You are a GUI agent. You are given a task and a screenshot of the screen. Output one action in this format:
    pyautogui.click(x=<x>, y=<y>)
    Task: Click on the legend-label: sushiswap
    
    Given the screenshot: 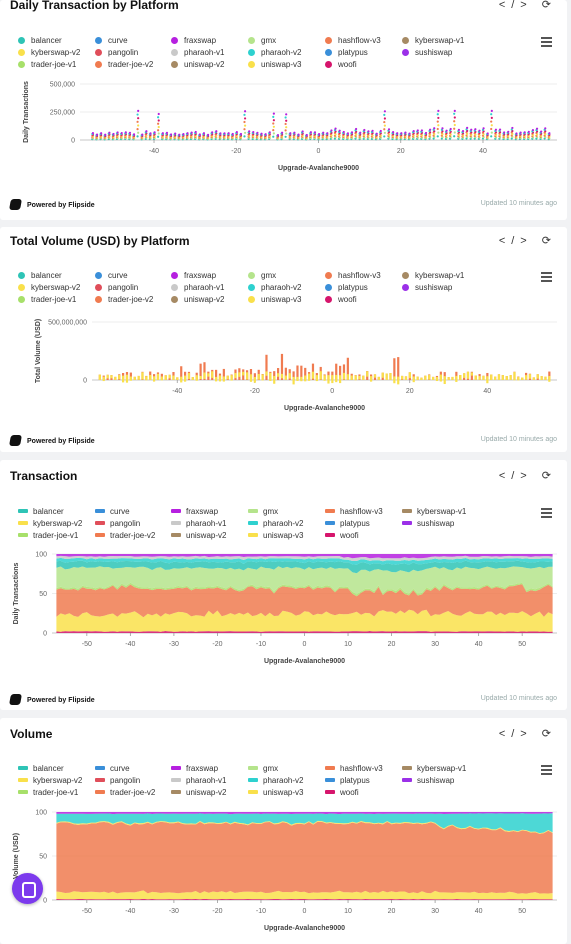 What is the action you would take?
    pyautogui.click(x=436, y=780)
    